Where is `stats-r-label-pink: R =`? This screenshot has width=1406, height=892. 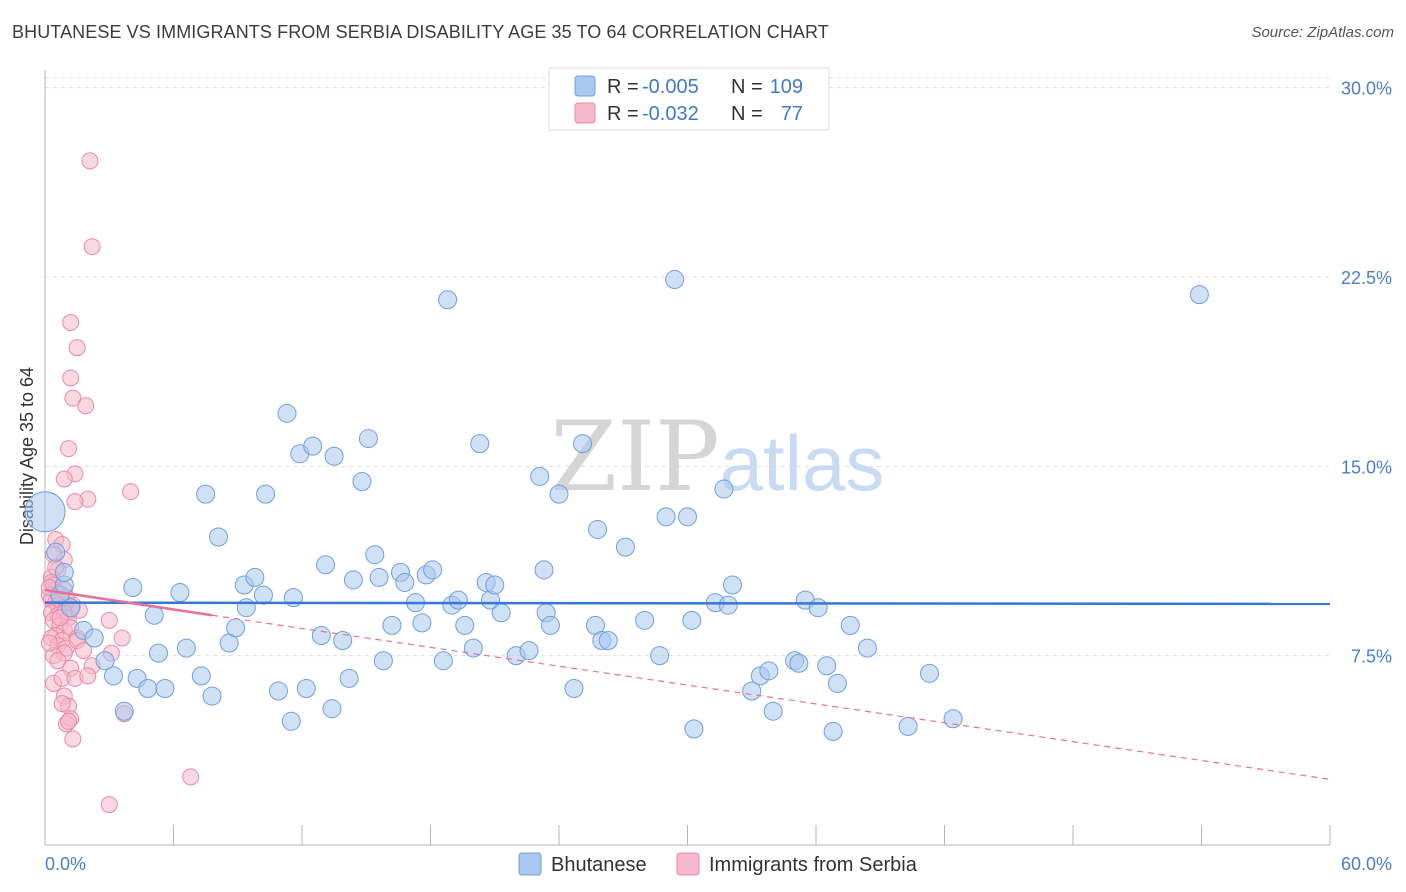 stats-r-label-pink: R = is located at coordinates (623, 114).